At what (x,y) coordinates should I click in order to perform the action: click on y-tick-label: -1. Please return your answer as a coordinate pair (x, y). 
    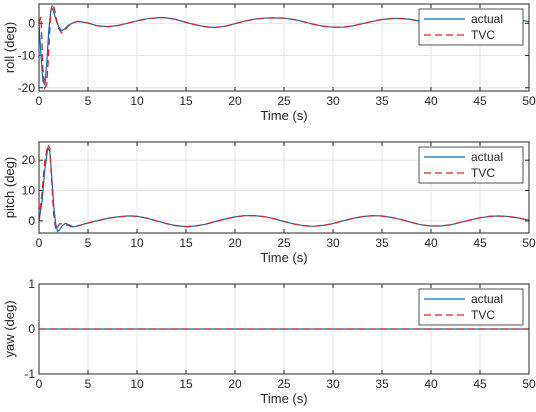
    Looking at the image, I should click on (29, 374).